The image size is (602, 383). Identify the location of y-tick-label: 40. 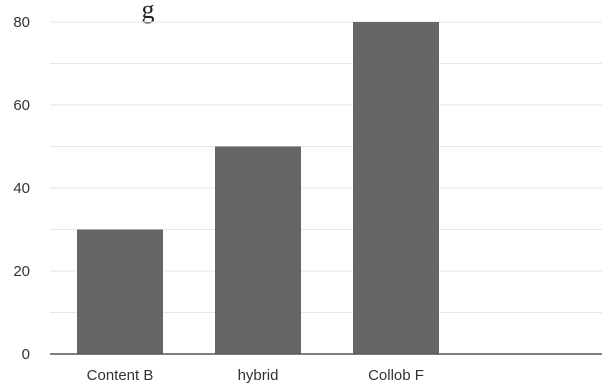
(21, 188).